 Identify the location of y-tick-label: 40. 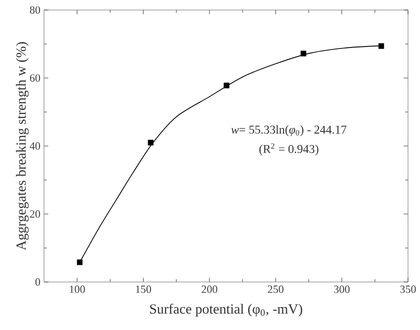
(35, 146).